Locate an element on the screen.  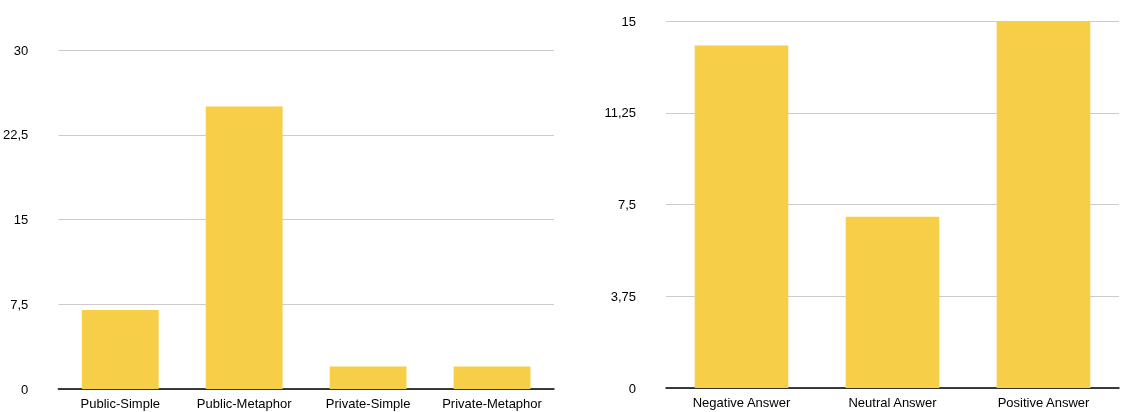
x-tick-label: Private-Simple is located at coordinates (368, 403).